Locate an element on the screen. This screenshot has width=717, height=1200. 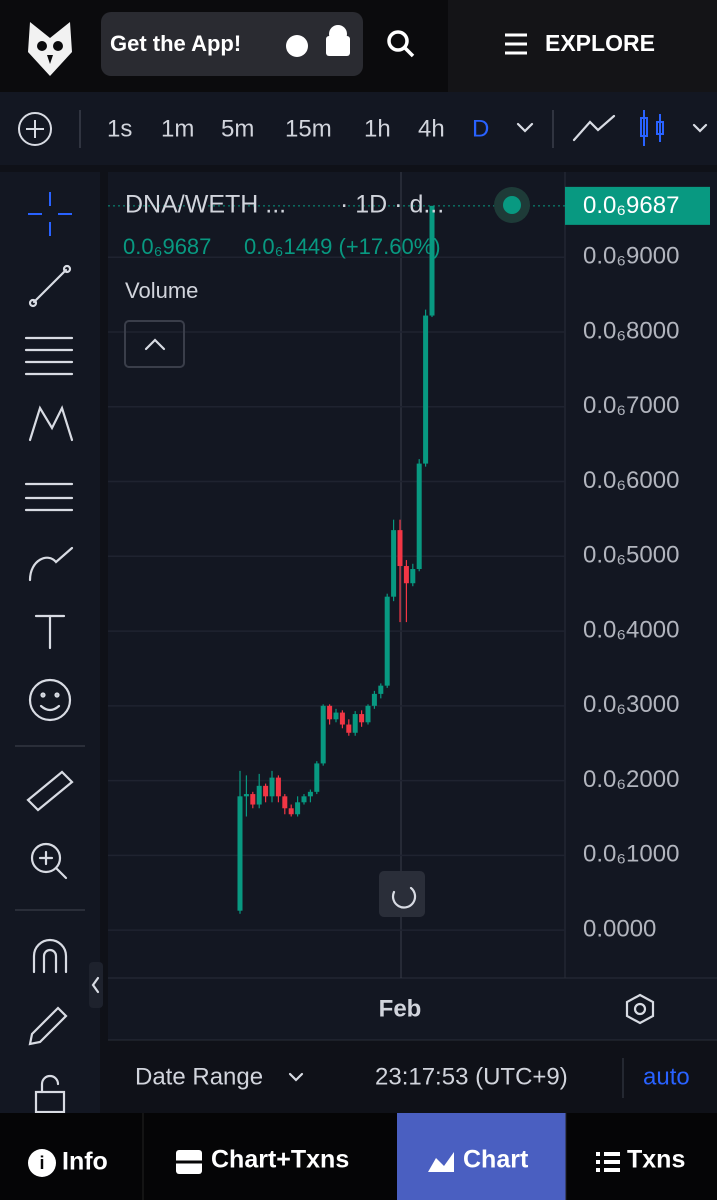
interval: 1m is located at coordinates (177, 128).